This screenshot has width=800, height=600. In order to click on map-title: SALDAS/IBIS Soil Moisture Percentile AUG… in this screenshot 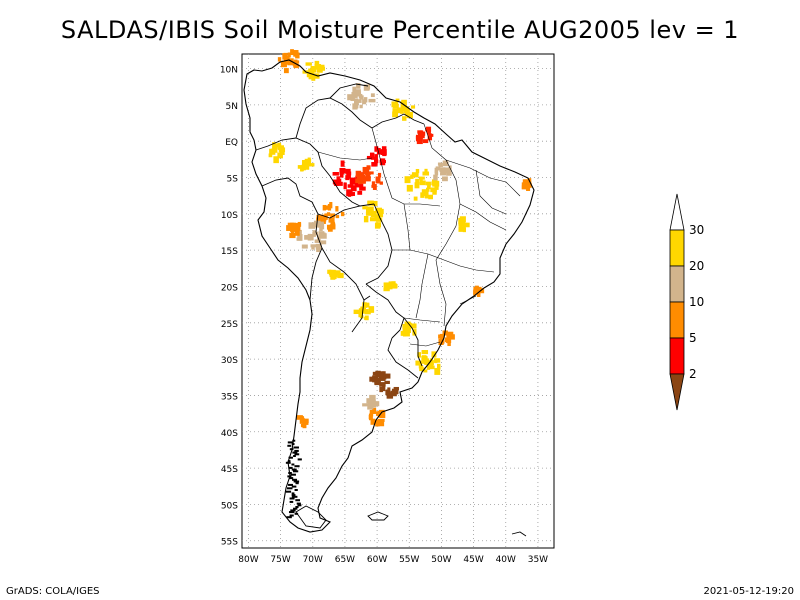, I will do `click(400, 30)`.